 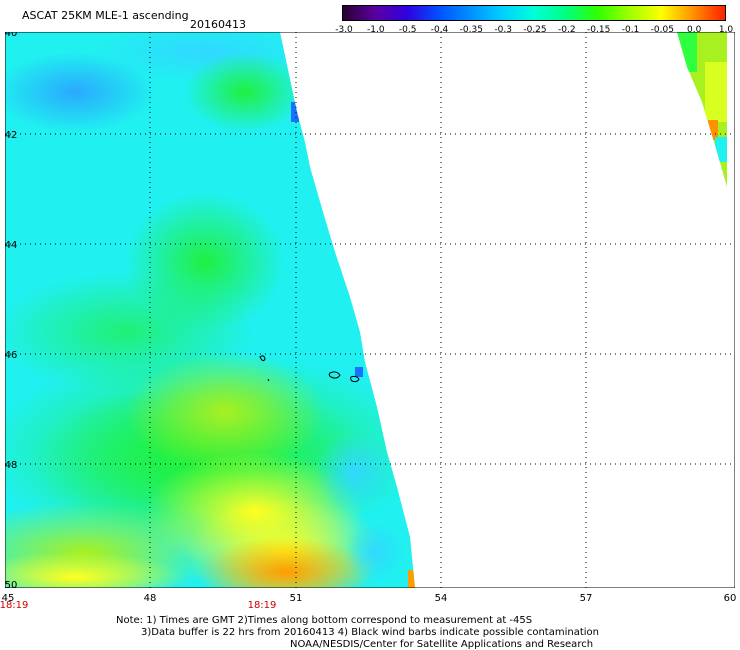 I want to click on map-title: ASCAT 25KM MLE-1 ascending, so click(x=105, y=15).